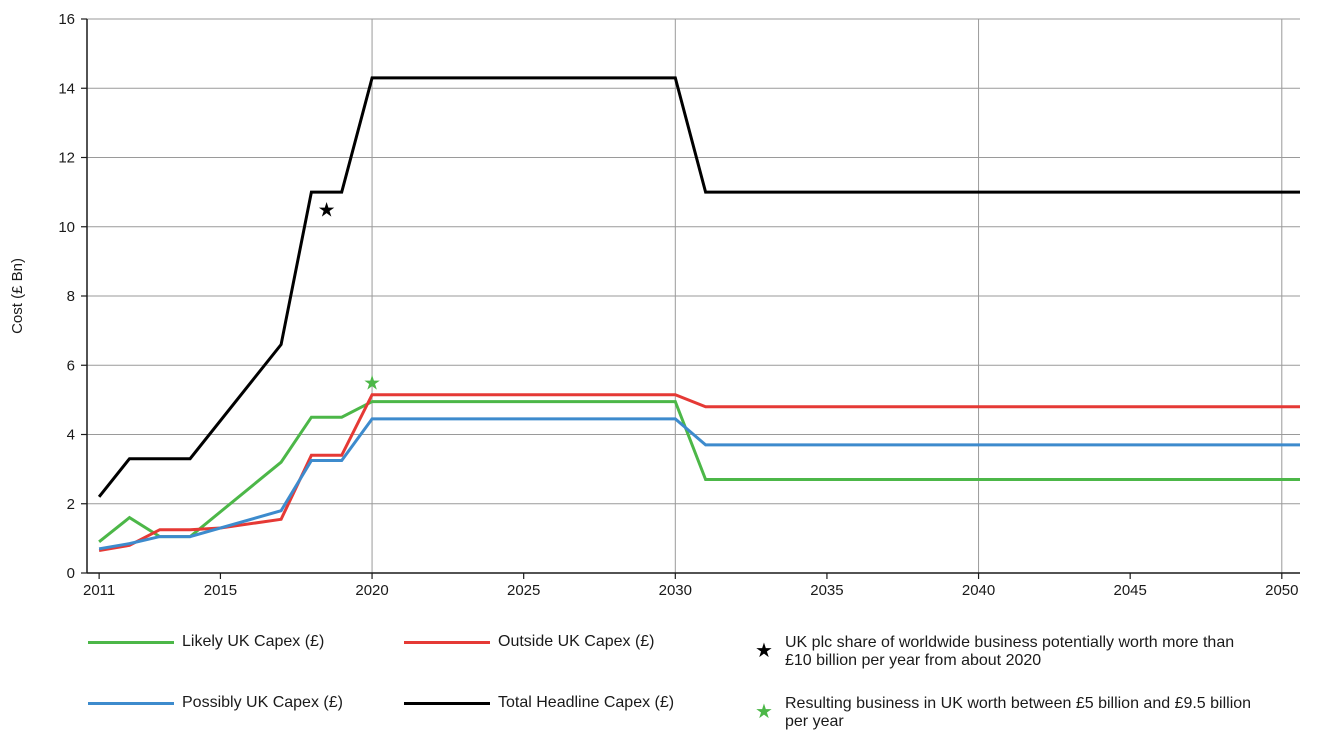 The height and width of the screenshot is (731, 1318). What do you see at coordinates (372, 383) in the screenshot?
I see `annotation-star-1: ★` at bounding box center [372, 383].